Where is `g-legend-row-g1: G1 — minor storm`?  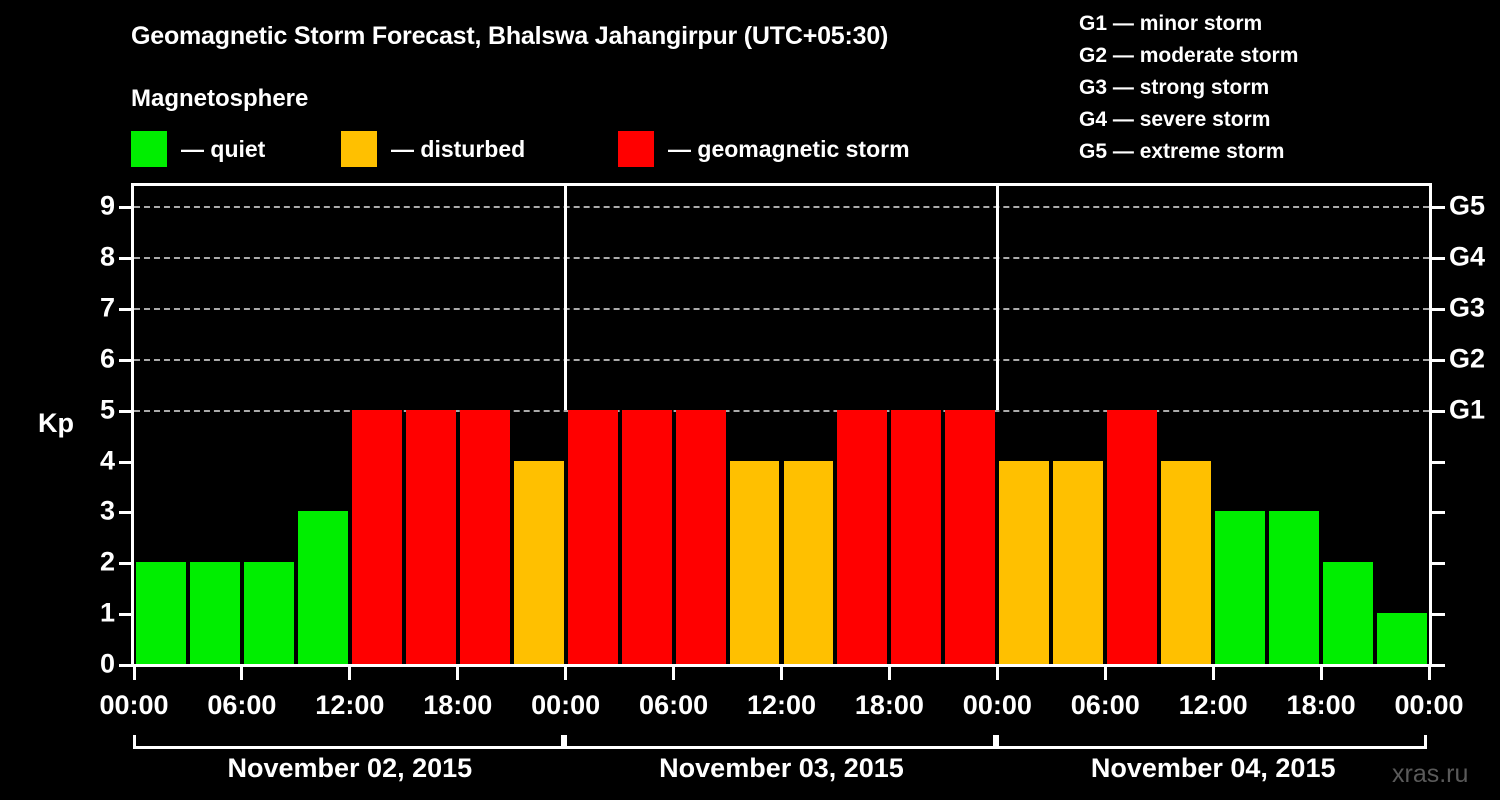
g-legend-row-g1: G1 — minor storm is located at coordinates (1289, 24).